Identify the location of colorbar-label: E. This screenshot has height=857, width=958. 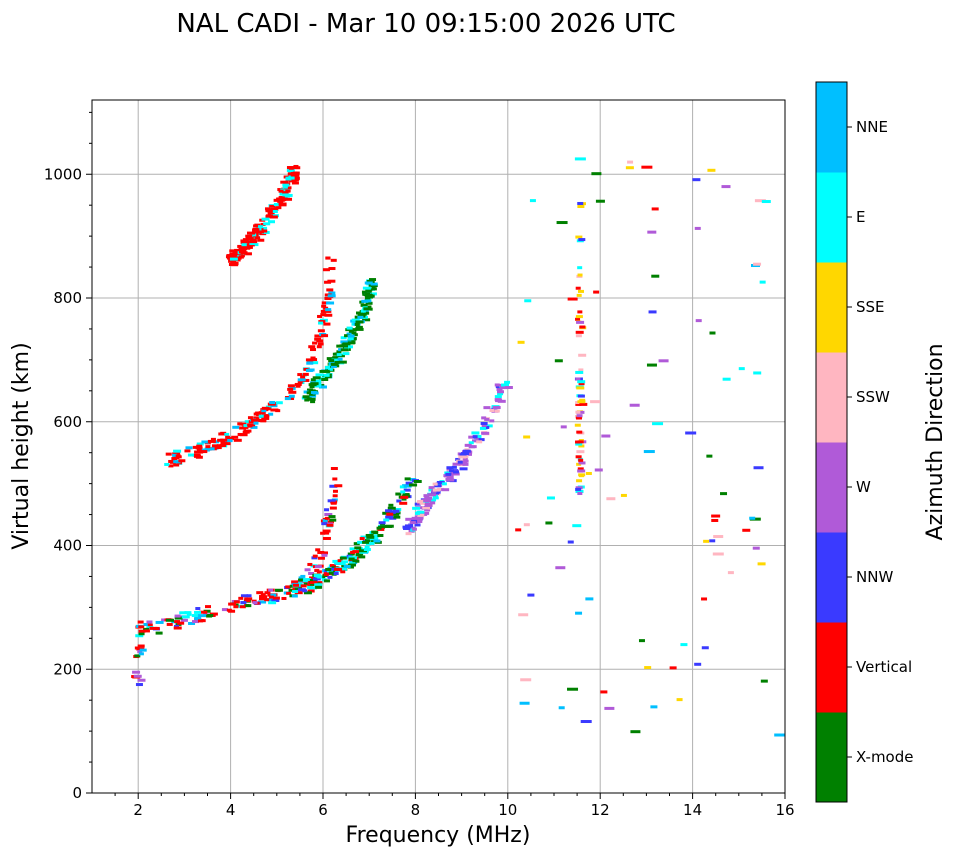
(860, 217).